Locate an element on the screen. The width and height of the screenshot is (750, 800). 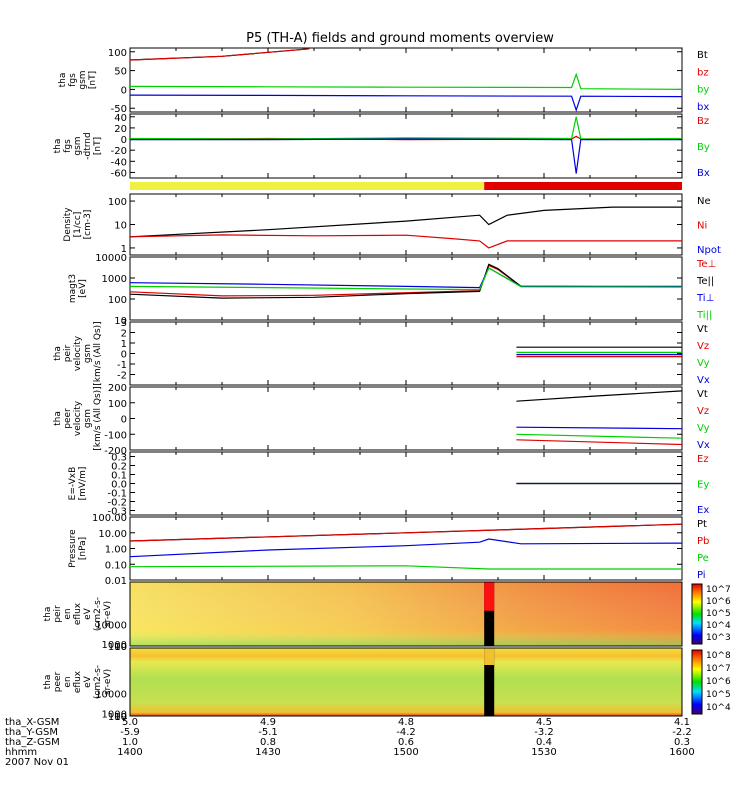
time-axis-row-label: tha_Z-GSM is located at coordinates (32, 742).